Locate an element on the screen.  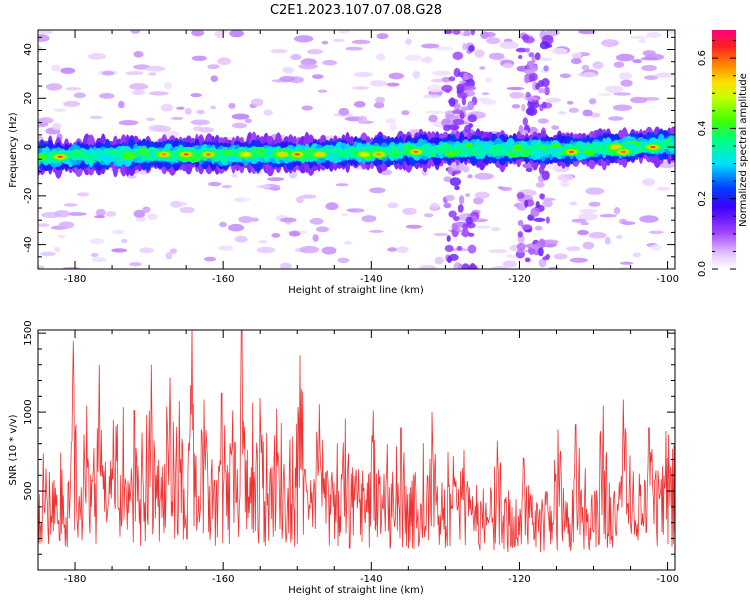
figure-title: C2E1.2023.107.07.08.G28 is located at coordinates (356, 10).